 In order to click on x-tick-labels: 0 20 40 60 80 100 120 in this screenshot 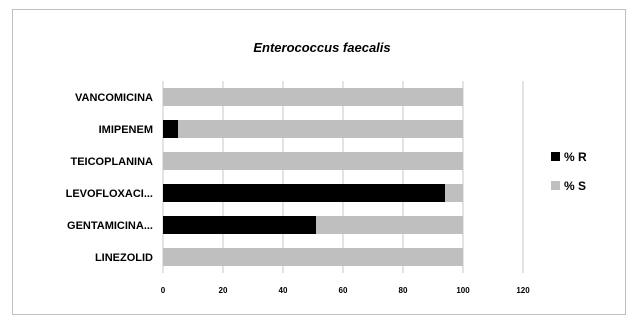, I will do `click(345, 290)`.